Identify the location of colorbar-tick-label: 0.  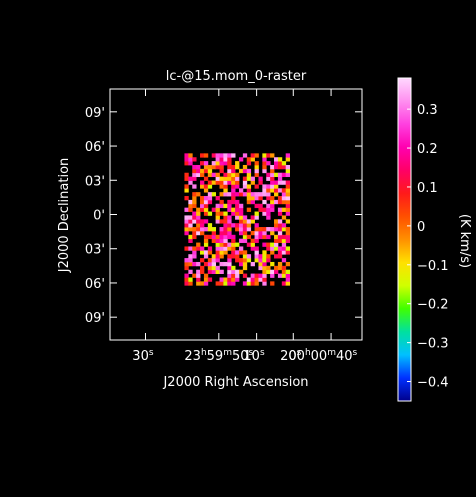
(421, 227).